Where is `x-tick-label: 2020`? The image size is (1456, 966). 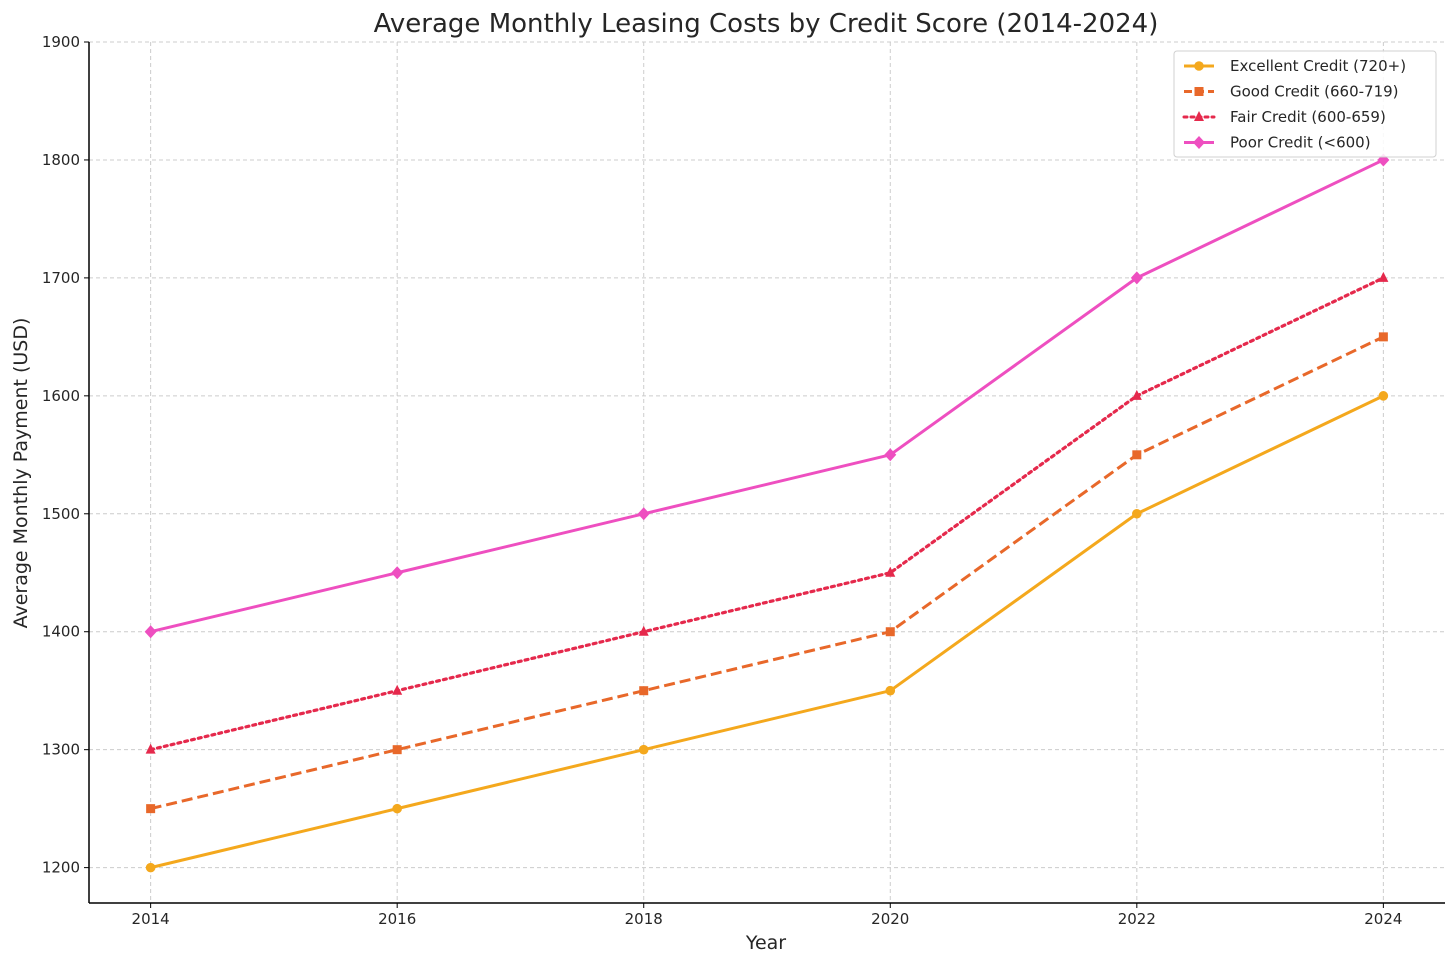
x-tick-label: 2020 is located at coordinates (890, 919).